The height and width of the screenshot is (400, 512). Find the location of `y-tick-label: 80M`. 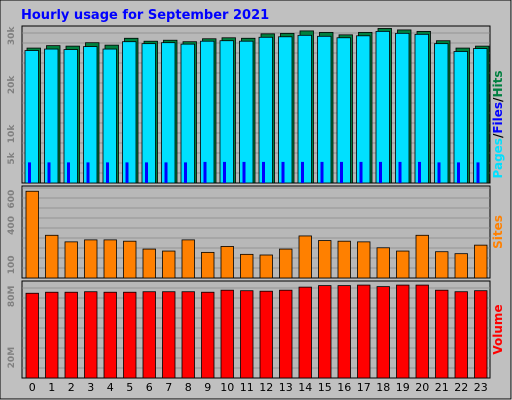

y-tick-label: 80M is located at coordinates (12, 297).